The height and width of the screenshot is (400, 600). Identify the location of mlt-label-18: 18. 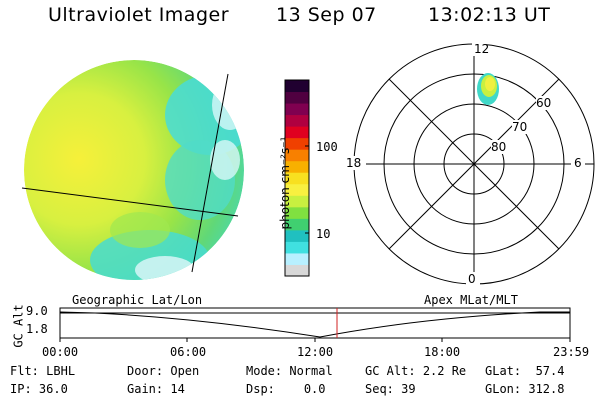
(354, 163).